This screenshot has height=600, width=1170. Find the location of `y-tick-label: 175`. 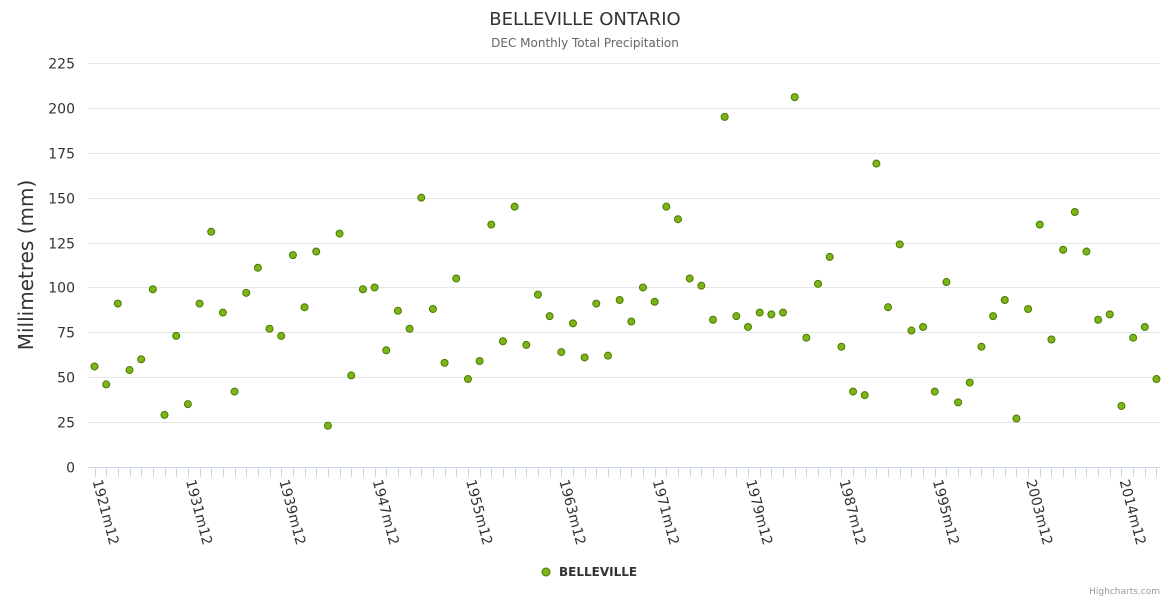

y-tick-label: 175 is located at coordinates (61, 155).